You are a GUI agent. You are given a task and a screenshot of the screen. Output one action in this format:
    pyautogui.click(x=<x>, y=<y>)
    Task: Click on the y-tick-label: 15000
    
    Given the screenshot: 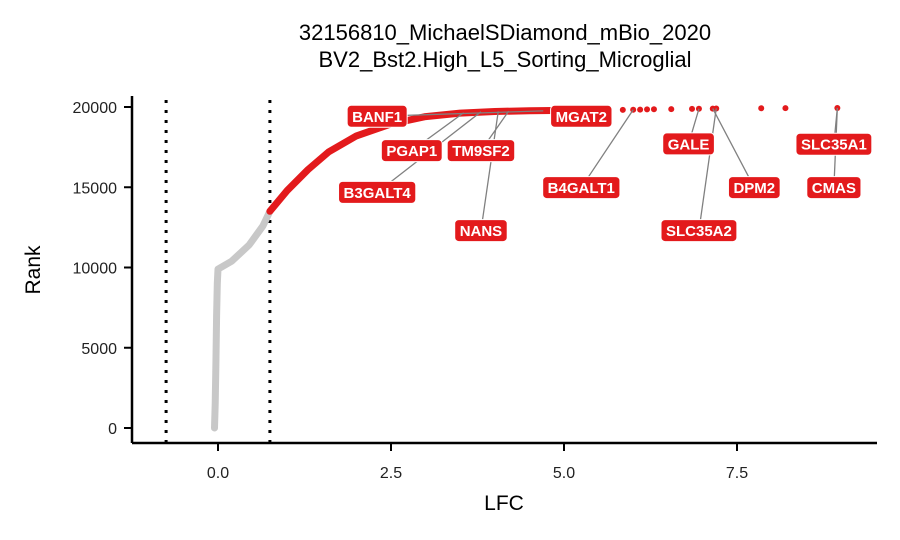 What is the action you would take?
    pyautogui.click(x=95, y=188)
    